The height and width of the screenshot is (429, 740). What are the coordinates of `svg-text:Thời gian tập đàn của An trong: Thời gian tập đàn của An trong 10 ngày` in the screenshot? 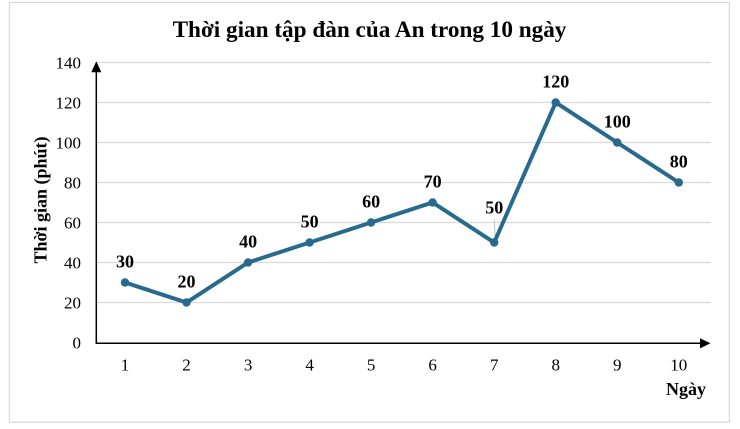 It's located at (370, 30).